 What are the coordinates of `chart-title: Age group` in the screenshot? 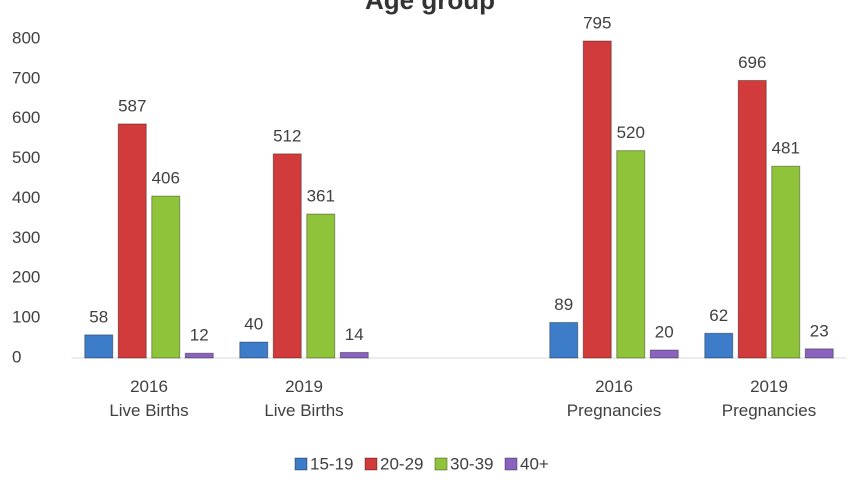 It's located at (430, 7).